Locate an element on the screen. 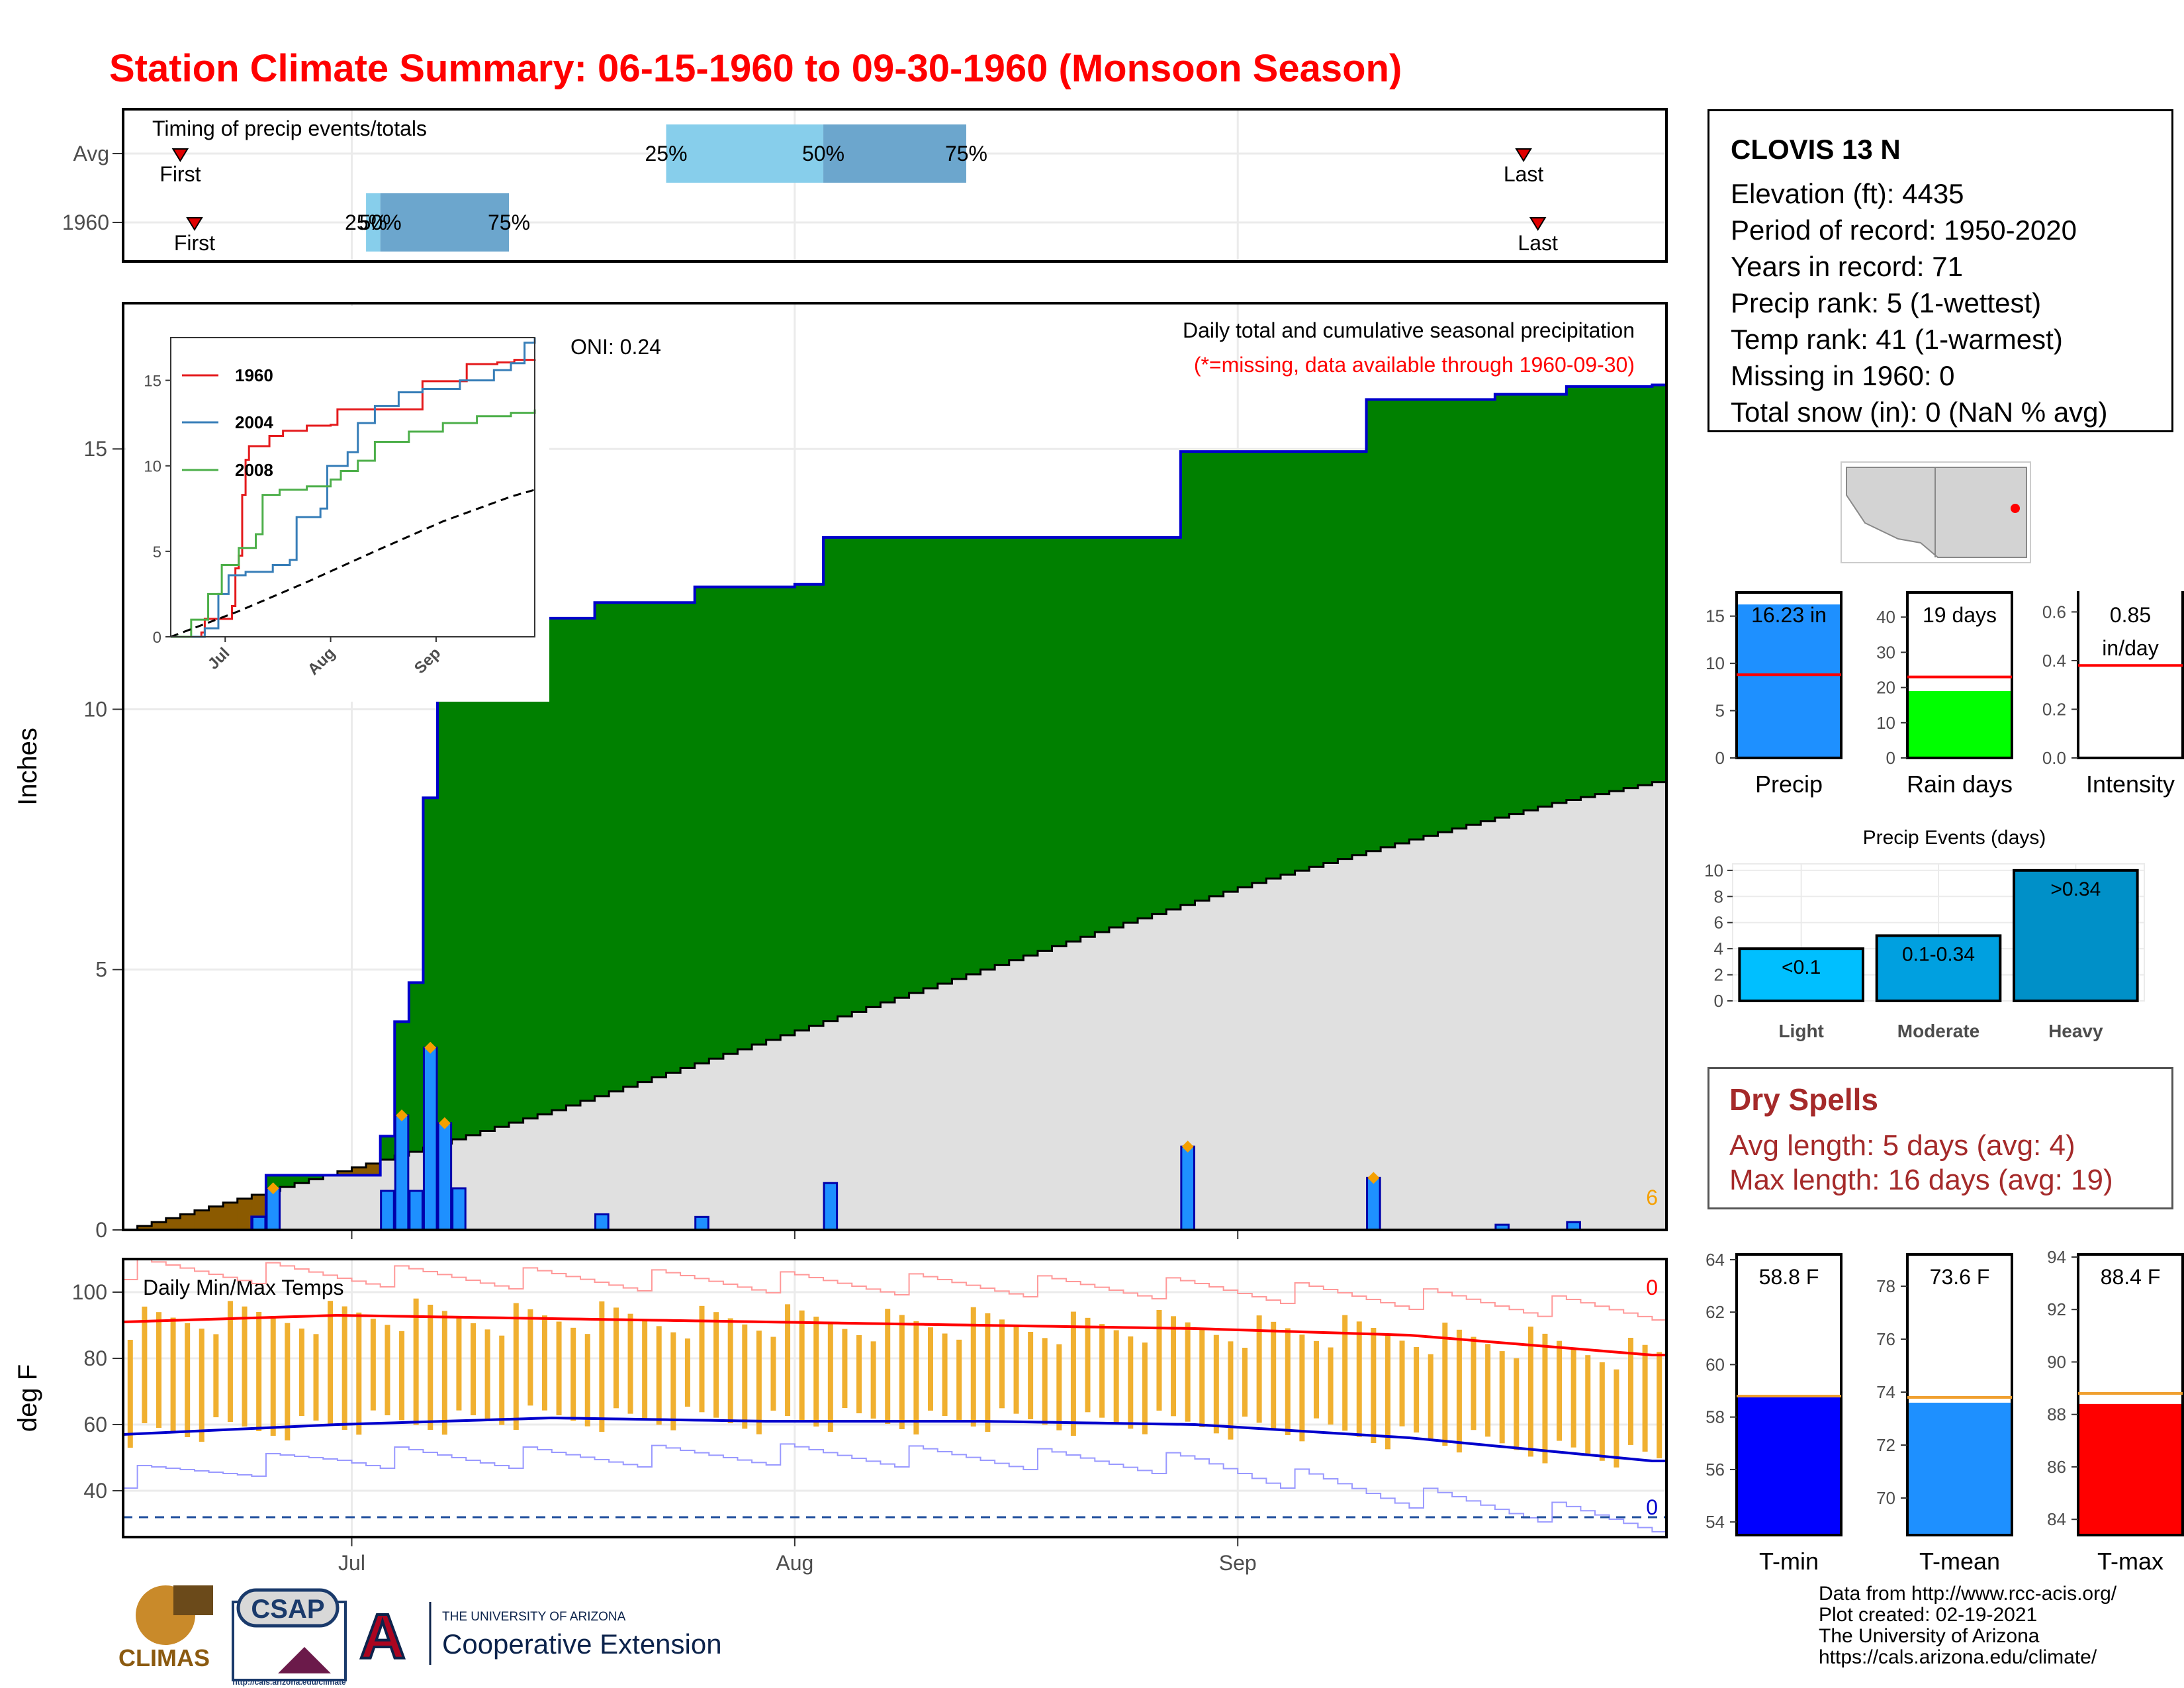 This screenshot has height=1688, width=2184. timing-frame is located at coordinates (895, 185).